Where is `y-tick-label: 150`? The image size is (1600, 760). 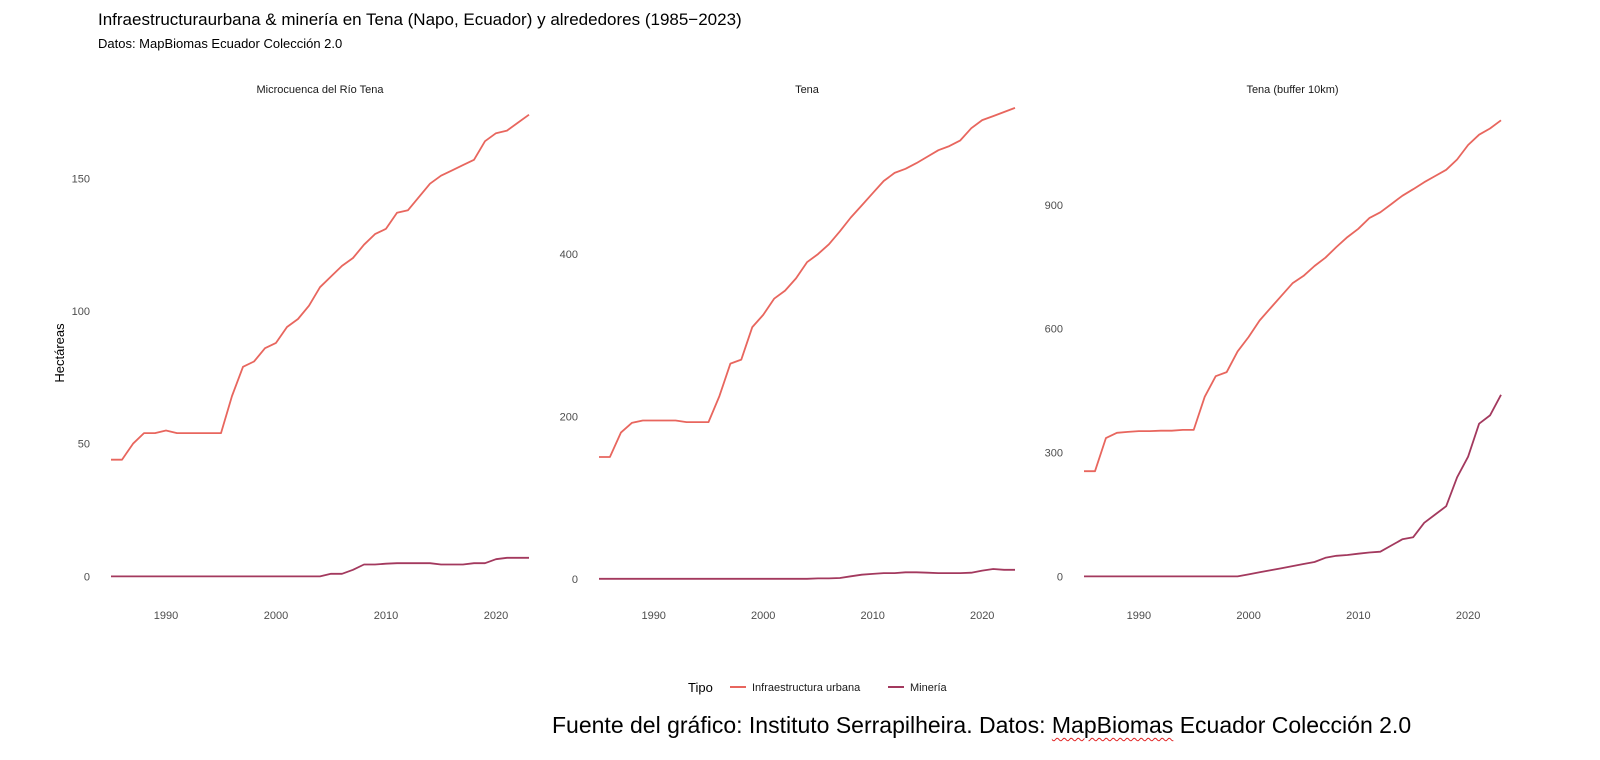 y-tick-label: 150 is located at coordinates (81, 179).